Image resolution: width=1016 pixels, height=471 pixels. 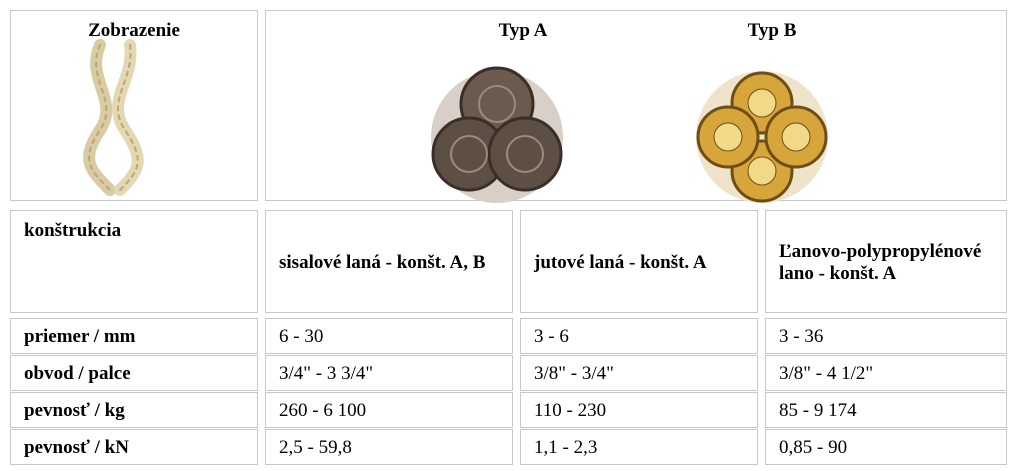 I want to click on row-header: konštrukcia, so click(x=73, y=230).